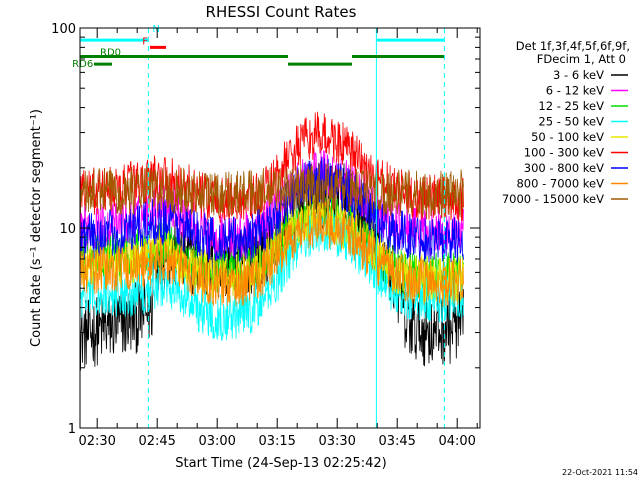 Image resolution: width=640 pixels, height=480 pixels. Describe the element at coordinates (567, 137) in the screenshot. I see `legend-label-5: 50 - 100 keV` at that location.